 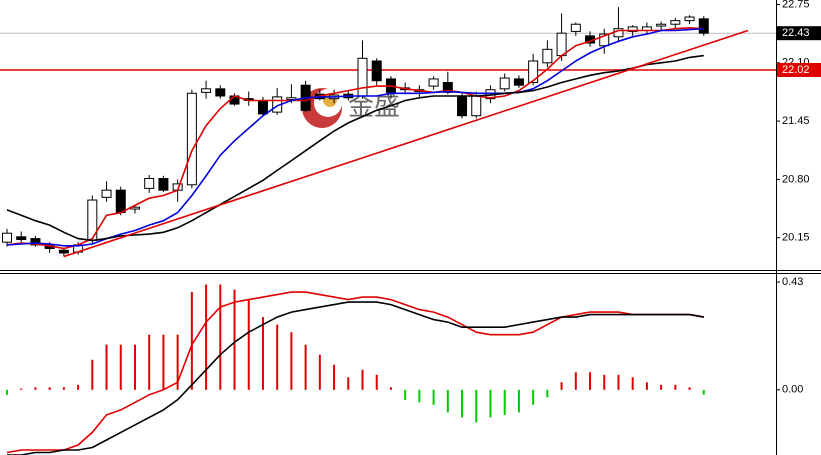 What do you see at coordinates (796, 63) in the screenshot?
I see `y-tick-label: 22.10` at bounding box center [796, 63].